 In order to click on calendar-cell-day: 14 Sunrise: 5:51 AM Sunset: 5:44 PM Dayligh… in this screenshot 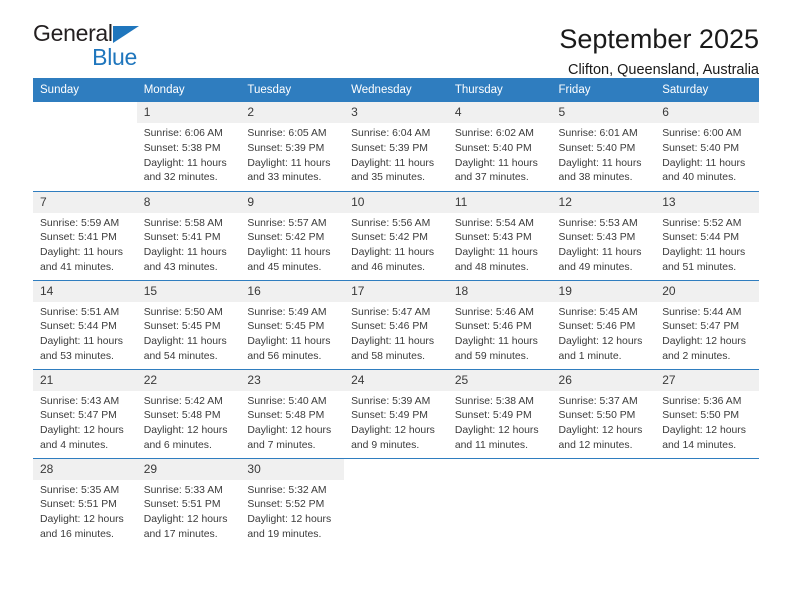, I will do `click(85, 324)`.